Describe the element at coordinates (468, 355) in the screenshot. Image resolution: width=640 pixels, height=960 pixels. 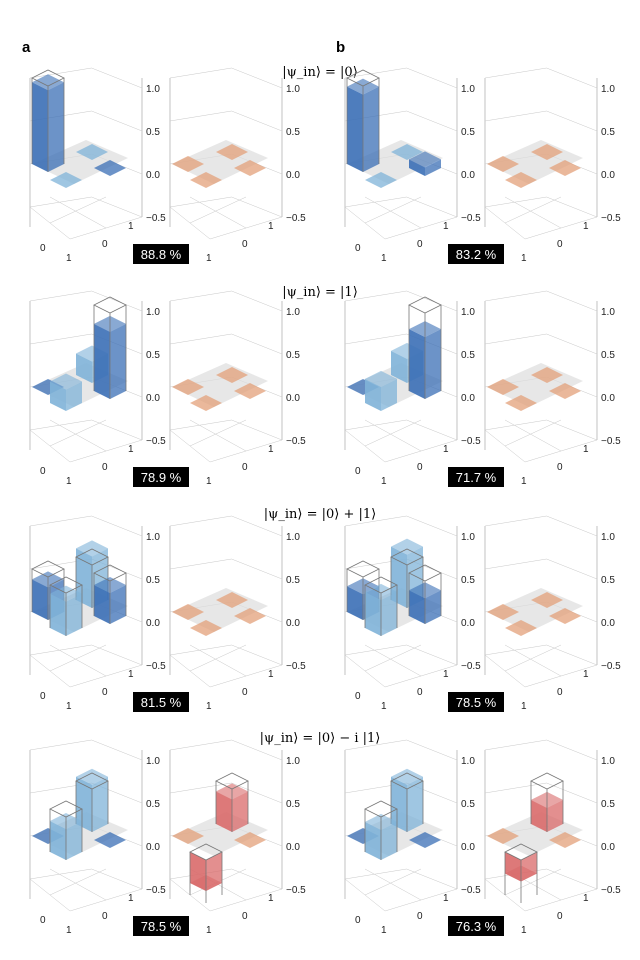
I see `plot-b-1-real-ztick-1: 0.5` at that location.